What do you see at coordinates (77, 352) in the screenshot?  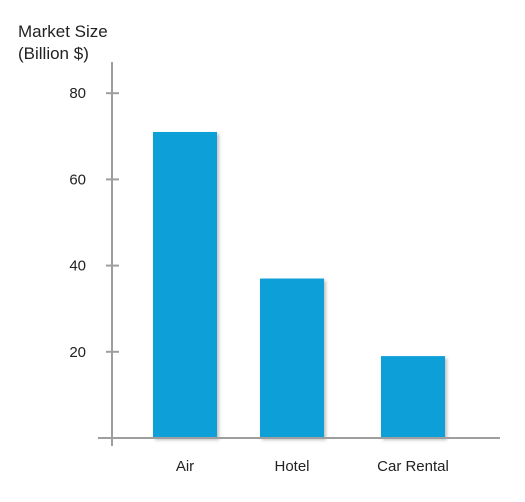 I see `y-tick-label: 20` at bounding box center [77, 352].